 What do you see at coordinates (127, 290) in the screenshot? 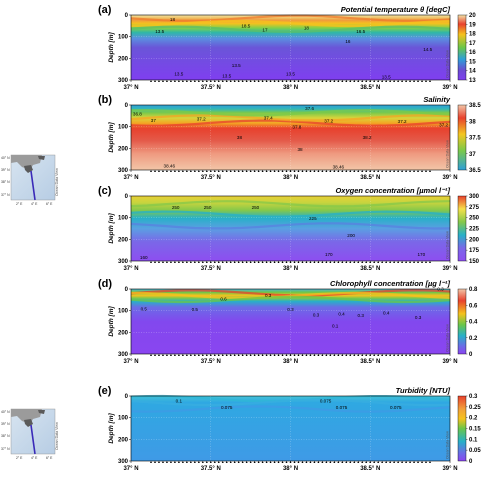
I see `y-tick-label: 0` at bounding box center [127, 290].